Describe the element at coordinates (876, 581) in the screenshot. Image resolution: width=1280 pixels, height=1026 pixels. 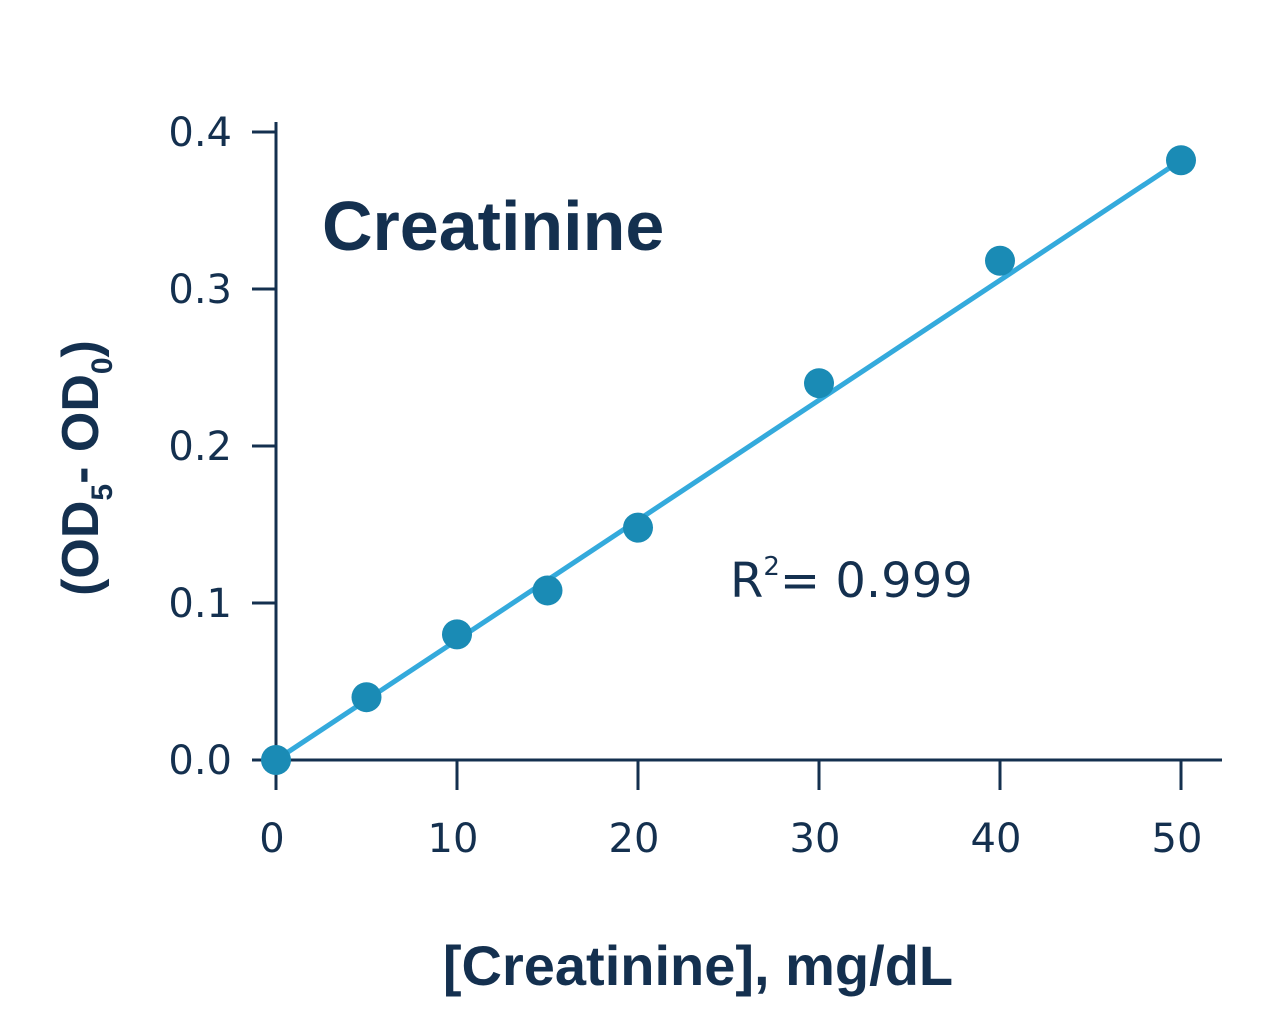
I see `r2-value: = 0.999` at that location.